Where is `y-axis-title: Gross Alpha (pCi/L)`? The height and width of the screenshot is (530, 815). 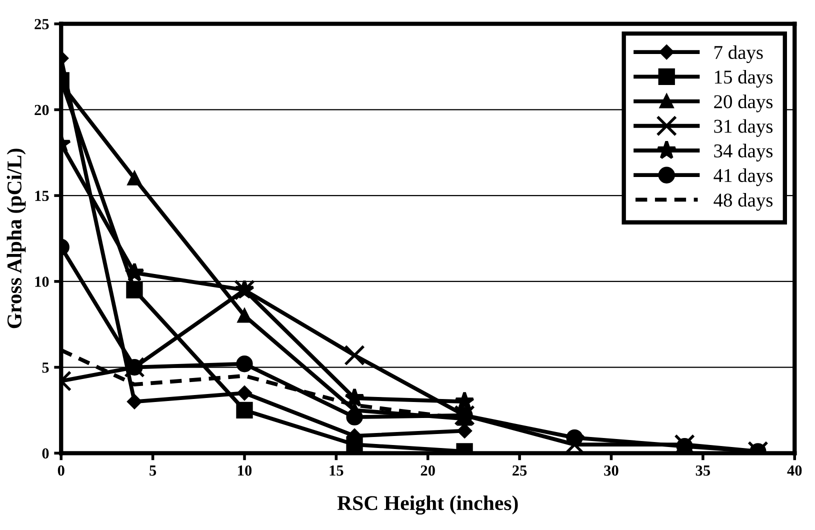 y-axis-title: Gross Alpha (pCi/L) is located at coordinates (16, 238).